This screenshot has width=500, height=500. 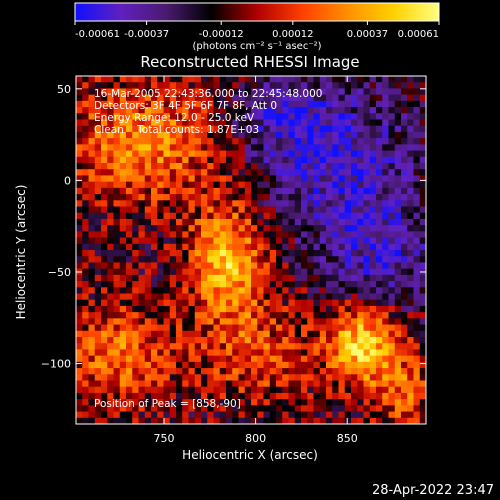 What do you see at coordinates (221, 34) in the screenshot?
I see `colorbar-tick-label: -0.00012` at bounding box center [221, 34].